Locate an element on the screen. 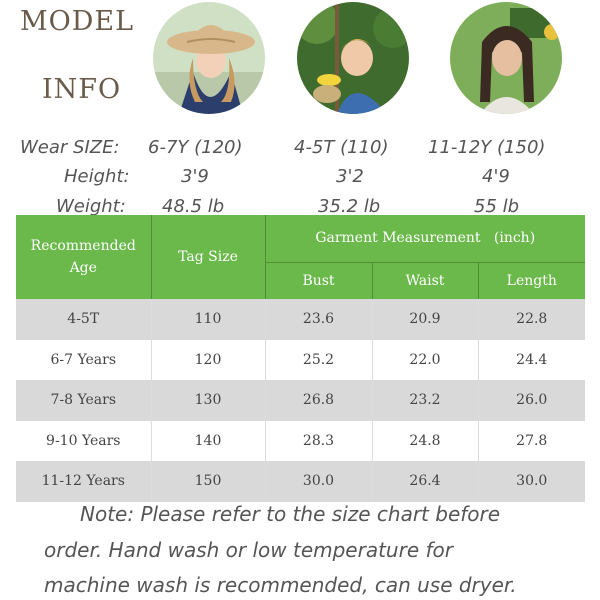  tag-cell: 120 is located at coordinates (208, 359).